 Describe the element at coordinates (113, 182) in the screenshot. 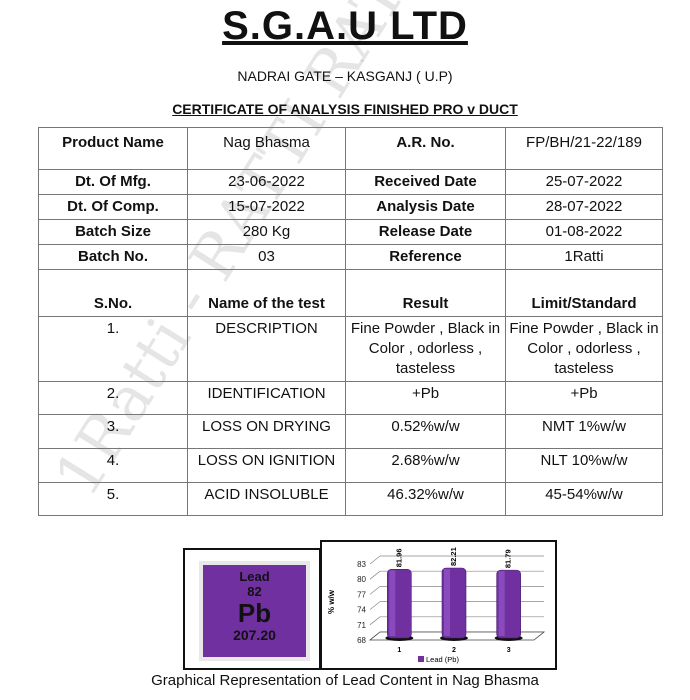

I see `info-label: Dt. Of Mfg.` at that location.